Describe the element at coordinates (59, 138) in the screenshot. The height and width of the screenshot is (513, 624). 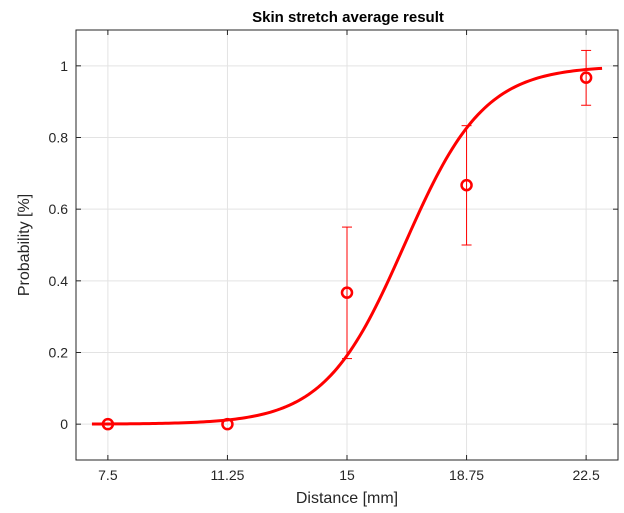
I see `y-tick-label: 0.8` at that location.